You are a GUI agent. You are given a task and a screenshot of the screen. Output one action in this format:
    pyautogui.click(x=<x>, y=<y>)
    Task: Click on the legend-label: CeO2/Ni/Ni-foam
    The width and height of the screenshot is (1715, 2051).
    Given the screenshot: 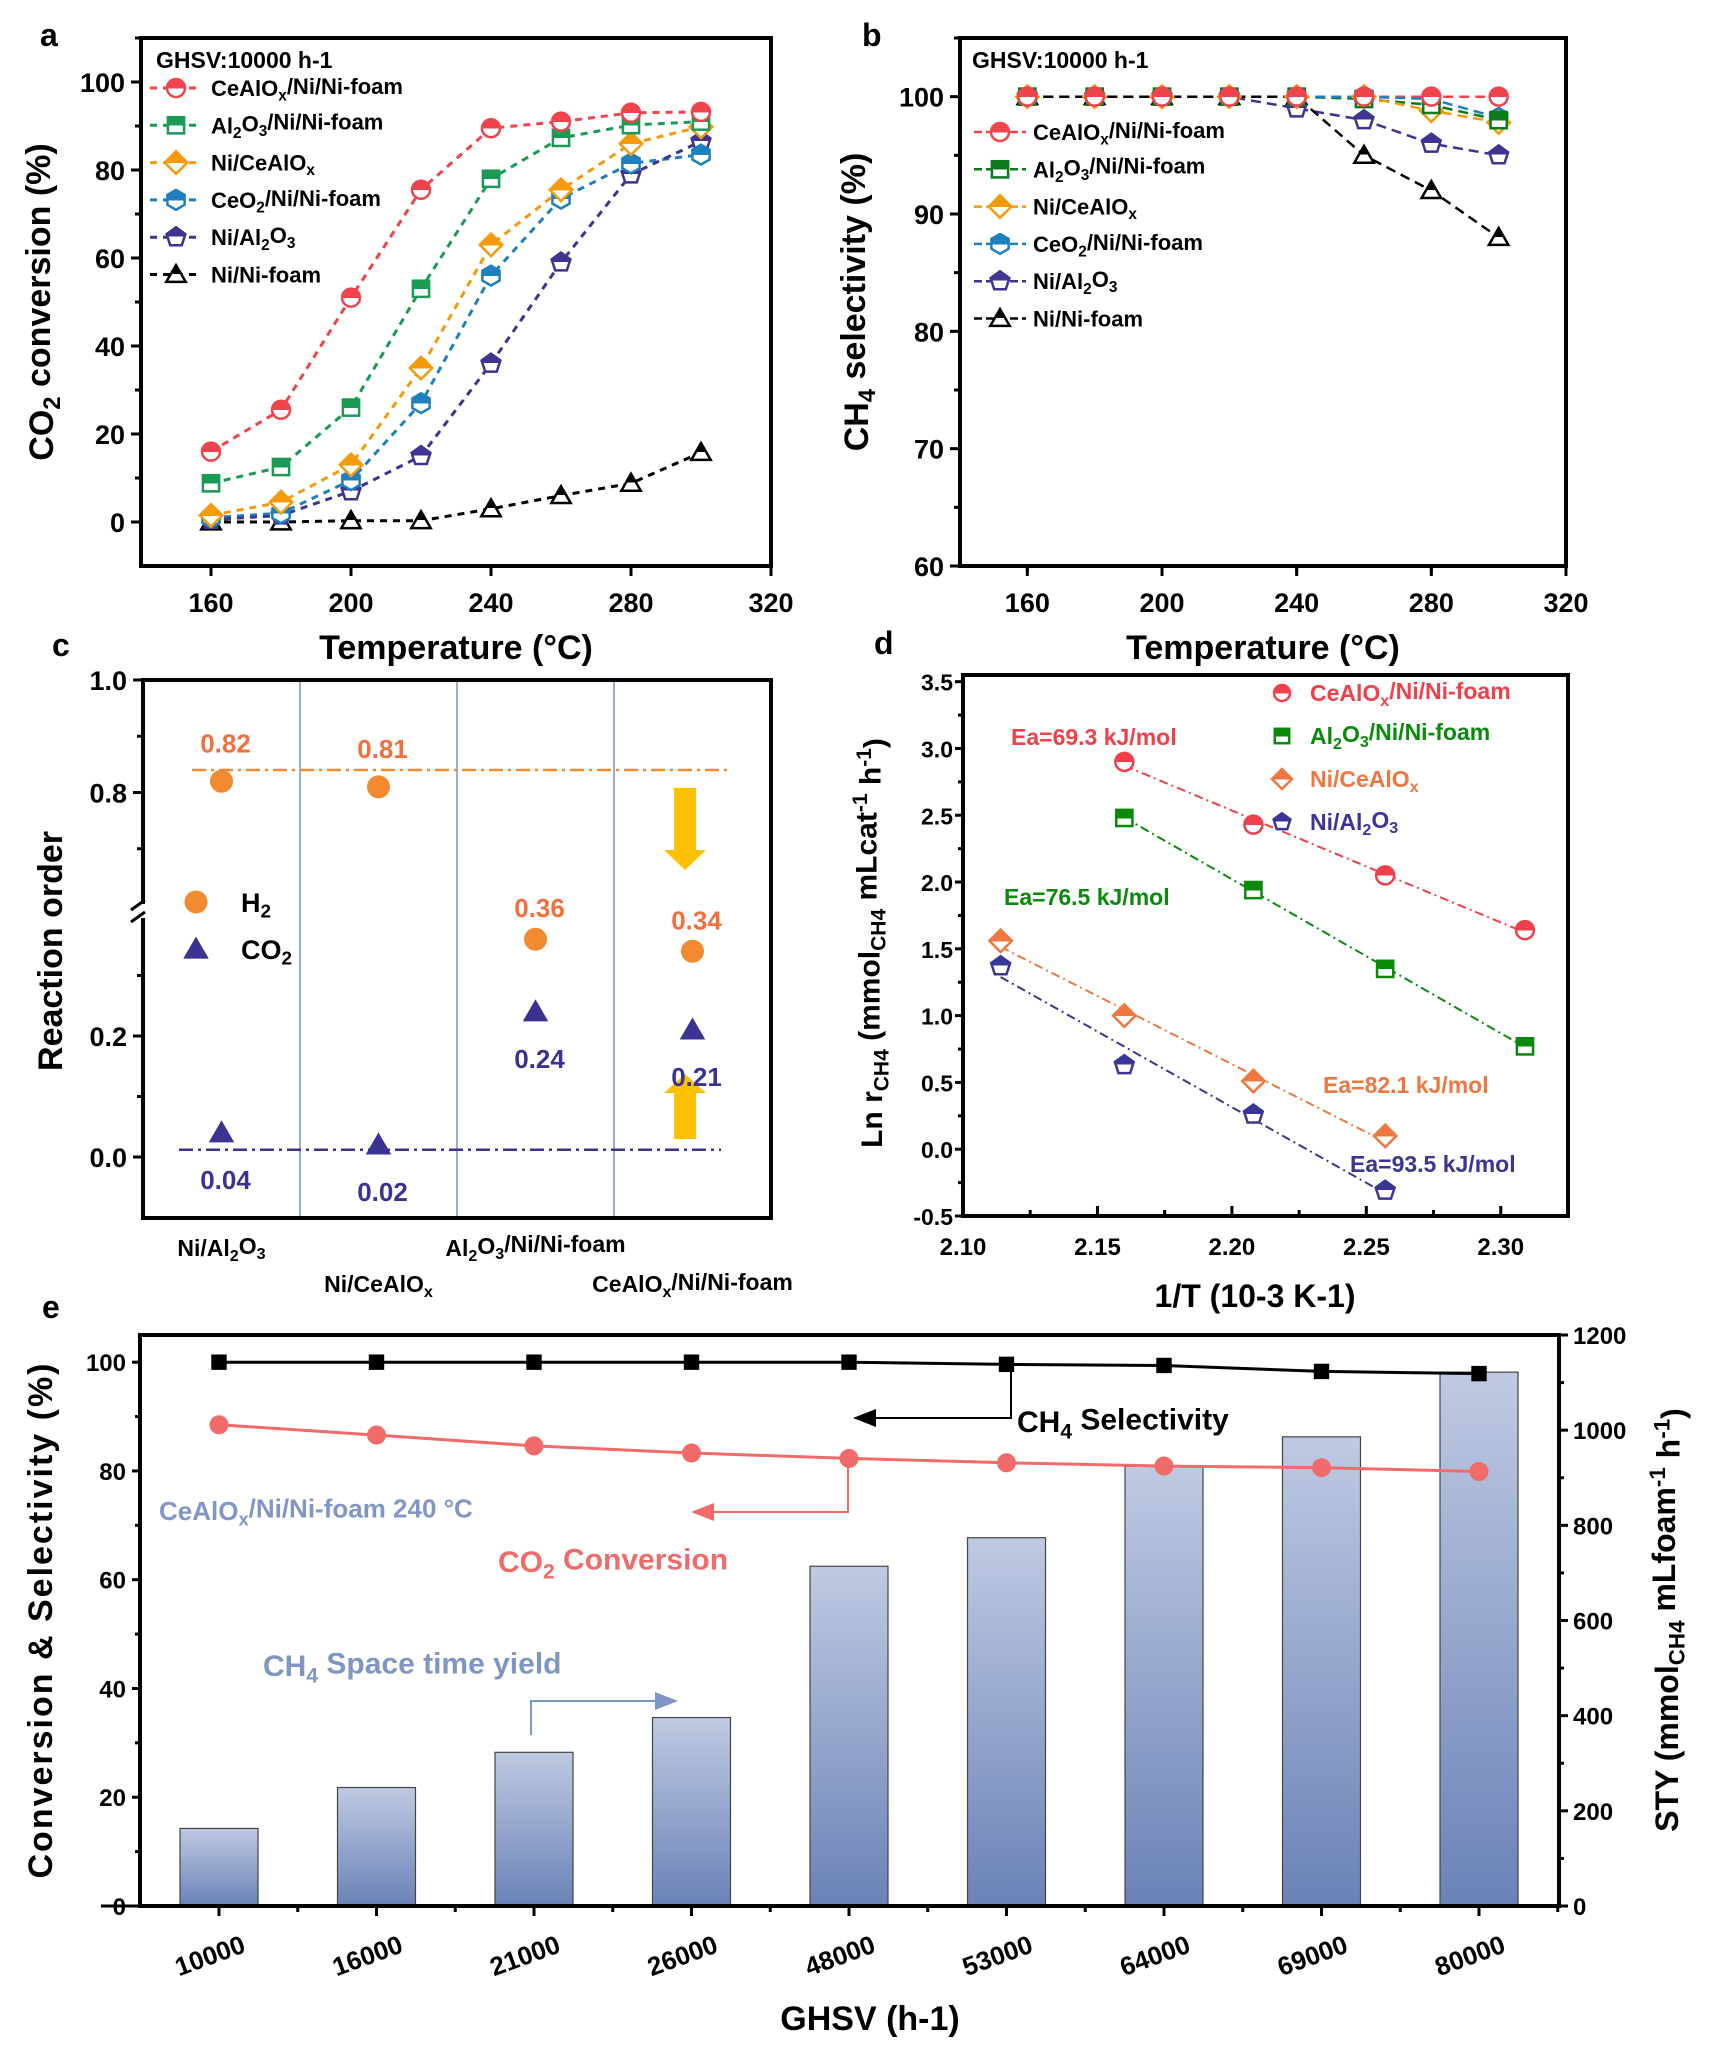 What is the action you would take?
    pyautogui.click(x=1118, y=245)
    